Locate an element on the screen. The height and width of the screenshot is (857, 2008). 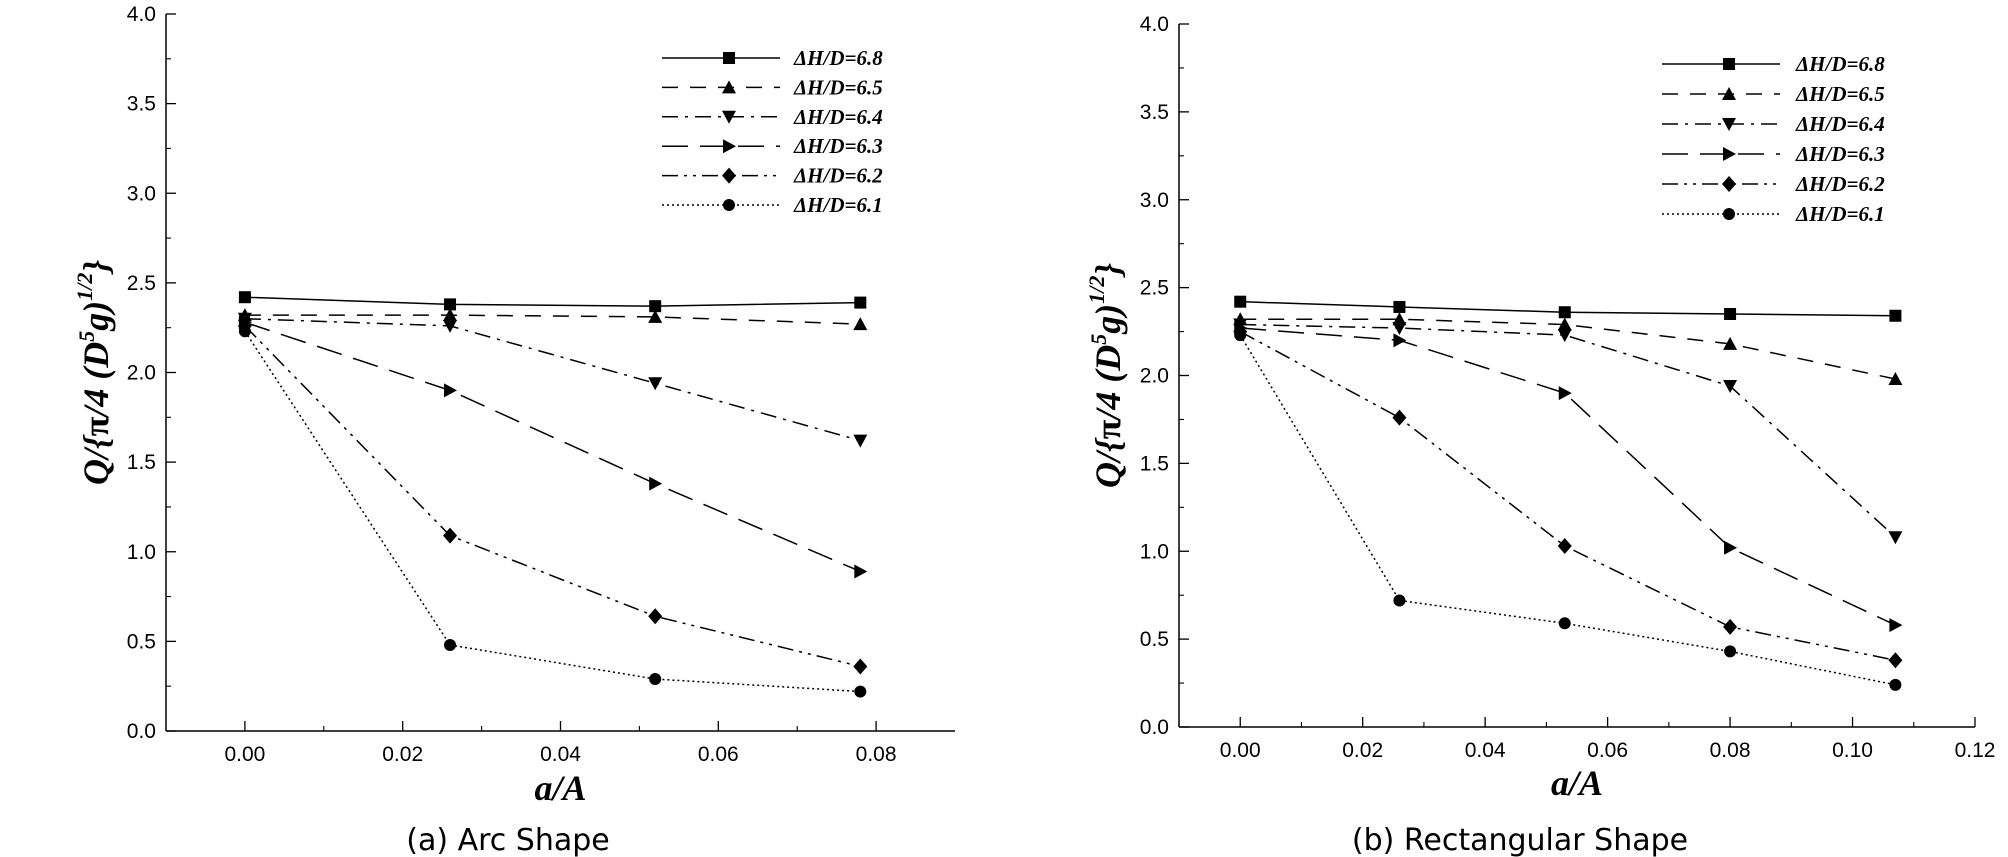
x-tick-label: 0.12 is located at coordinates (1975, 750).